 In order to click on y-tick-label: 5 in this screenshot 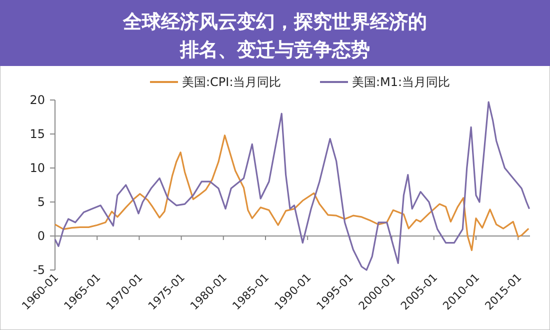, I will do `click(41, 202)`.